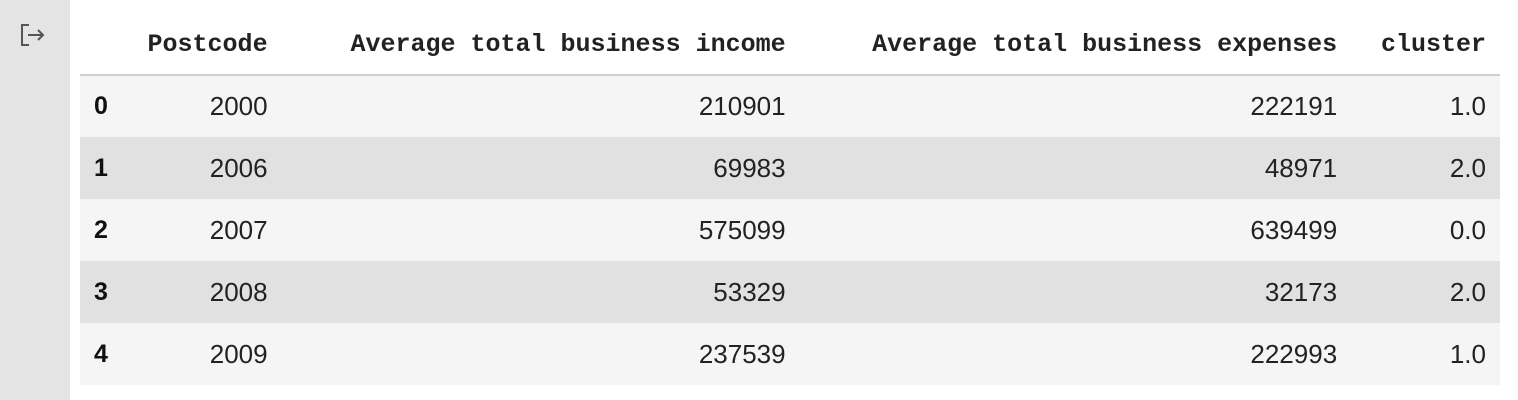 This screenshot has width=1518, height=400. Describe the element at coordinates (1467, 229) in the screenshot. I see `cell-cluster: 0.0` at that location.